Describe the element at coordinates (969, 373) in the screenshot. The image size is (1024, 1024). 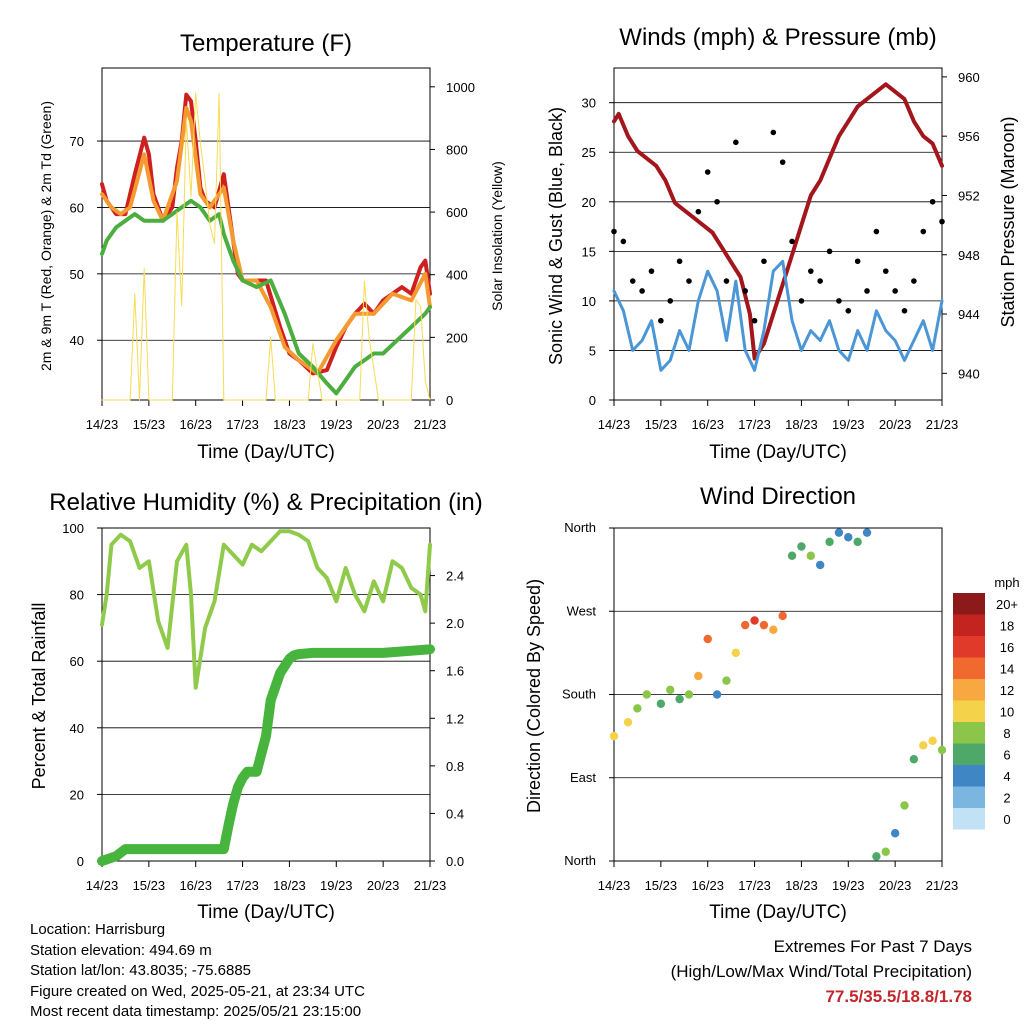
I see `wind-y2tick-label: 940` at that location.